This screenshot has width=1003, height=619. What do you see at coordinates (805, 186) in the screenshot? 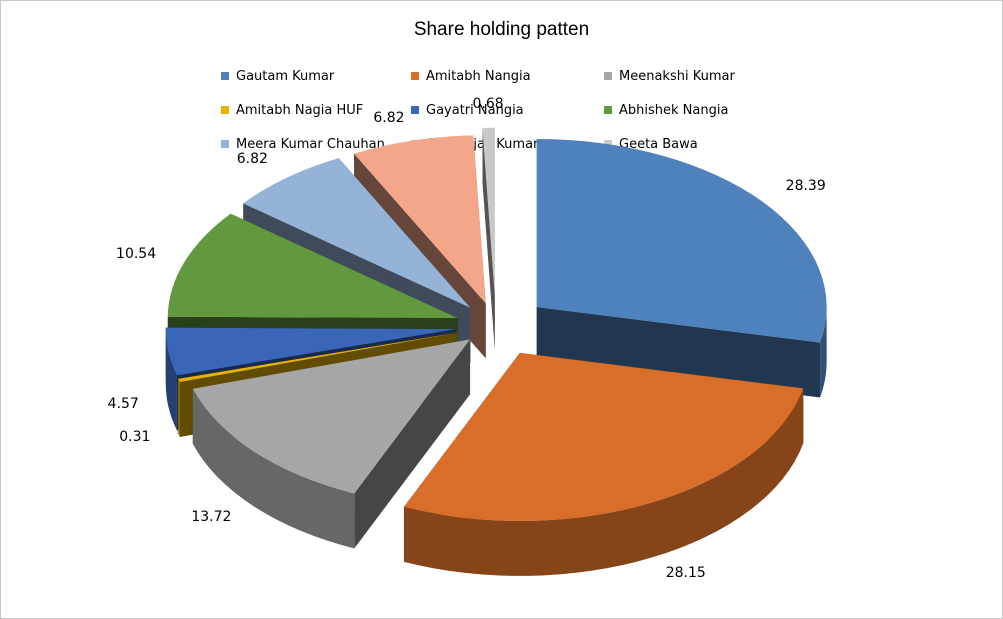
I see `data-label-gautam-kumar: 28.39` at bounding box center [805, 186].